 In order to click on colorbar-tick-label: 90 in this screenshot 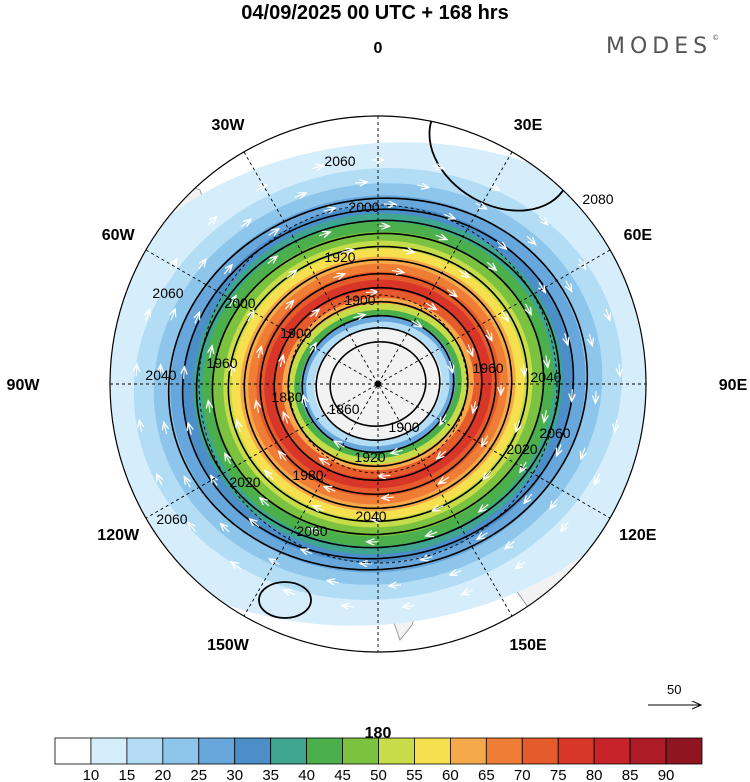, I will do `click(666, 774)`.